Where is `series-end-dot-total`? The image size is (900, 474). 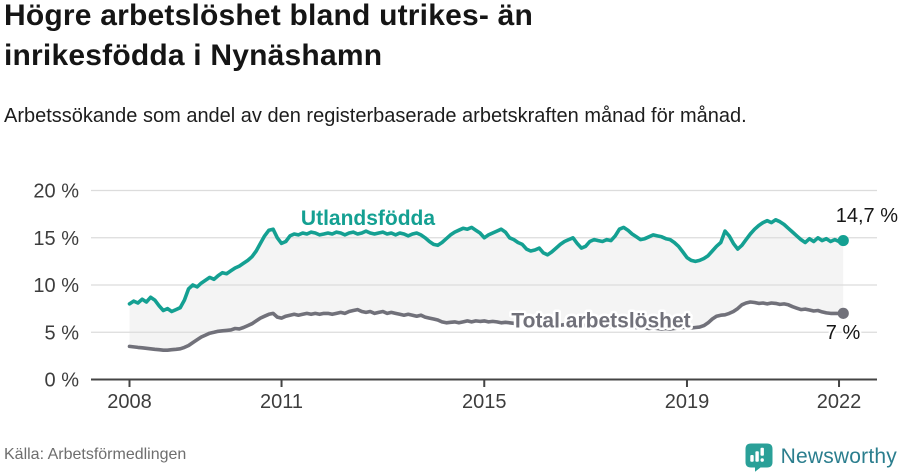
series-end-dot-total is located at coordinates (843, 313).